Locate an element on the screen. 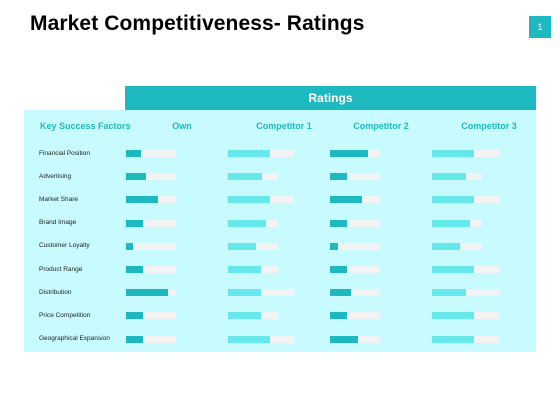 The image size is (560, 420). series-header-own: Own is located at coordinates (182, 126).